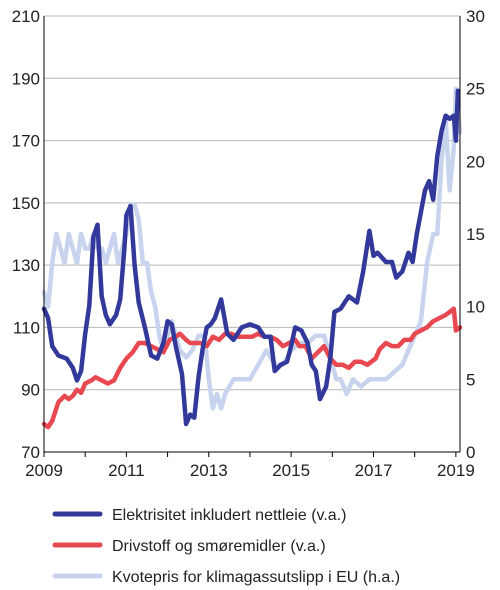  I want to click on y-left-tick-label: 70, so click(30, 452).